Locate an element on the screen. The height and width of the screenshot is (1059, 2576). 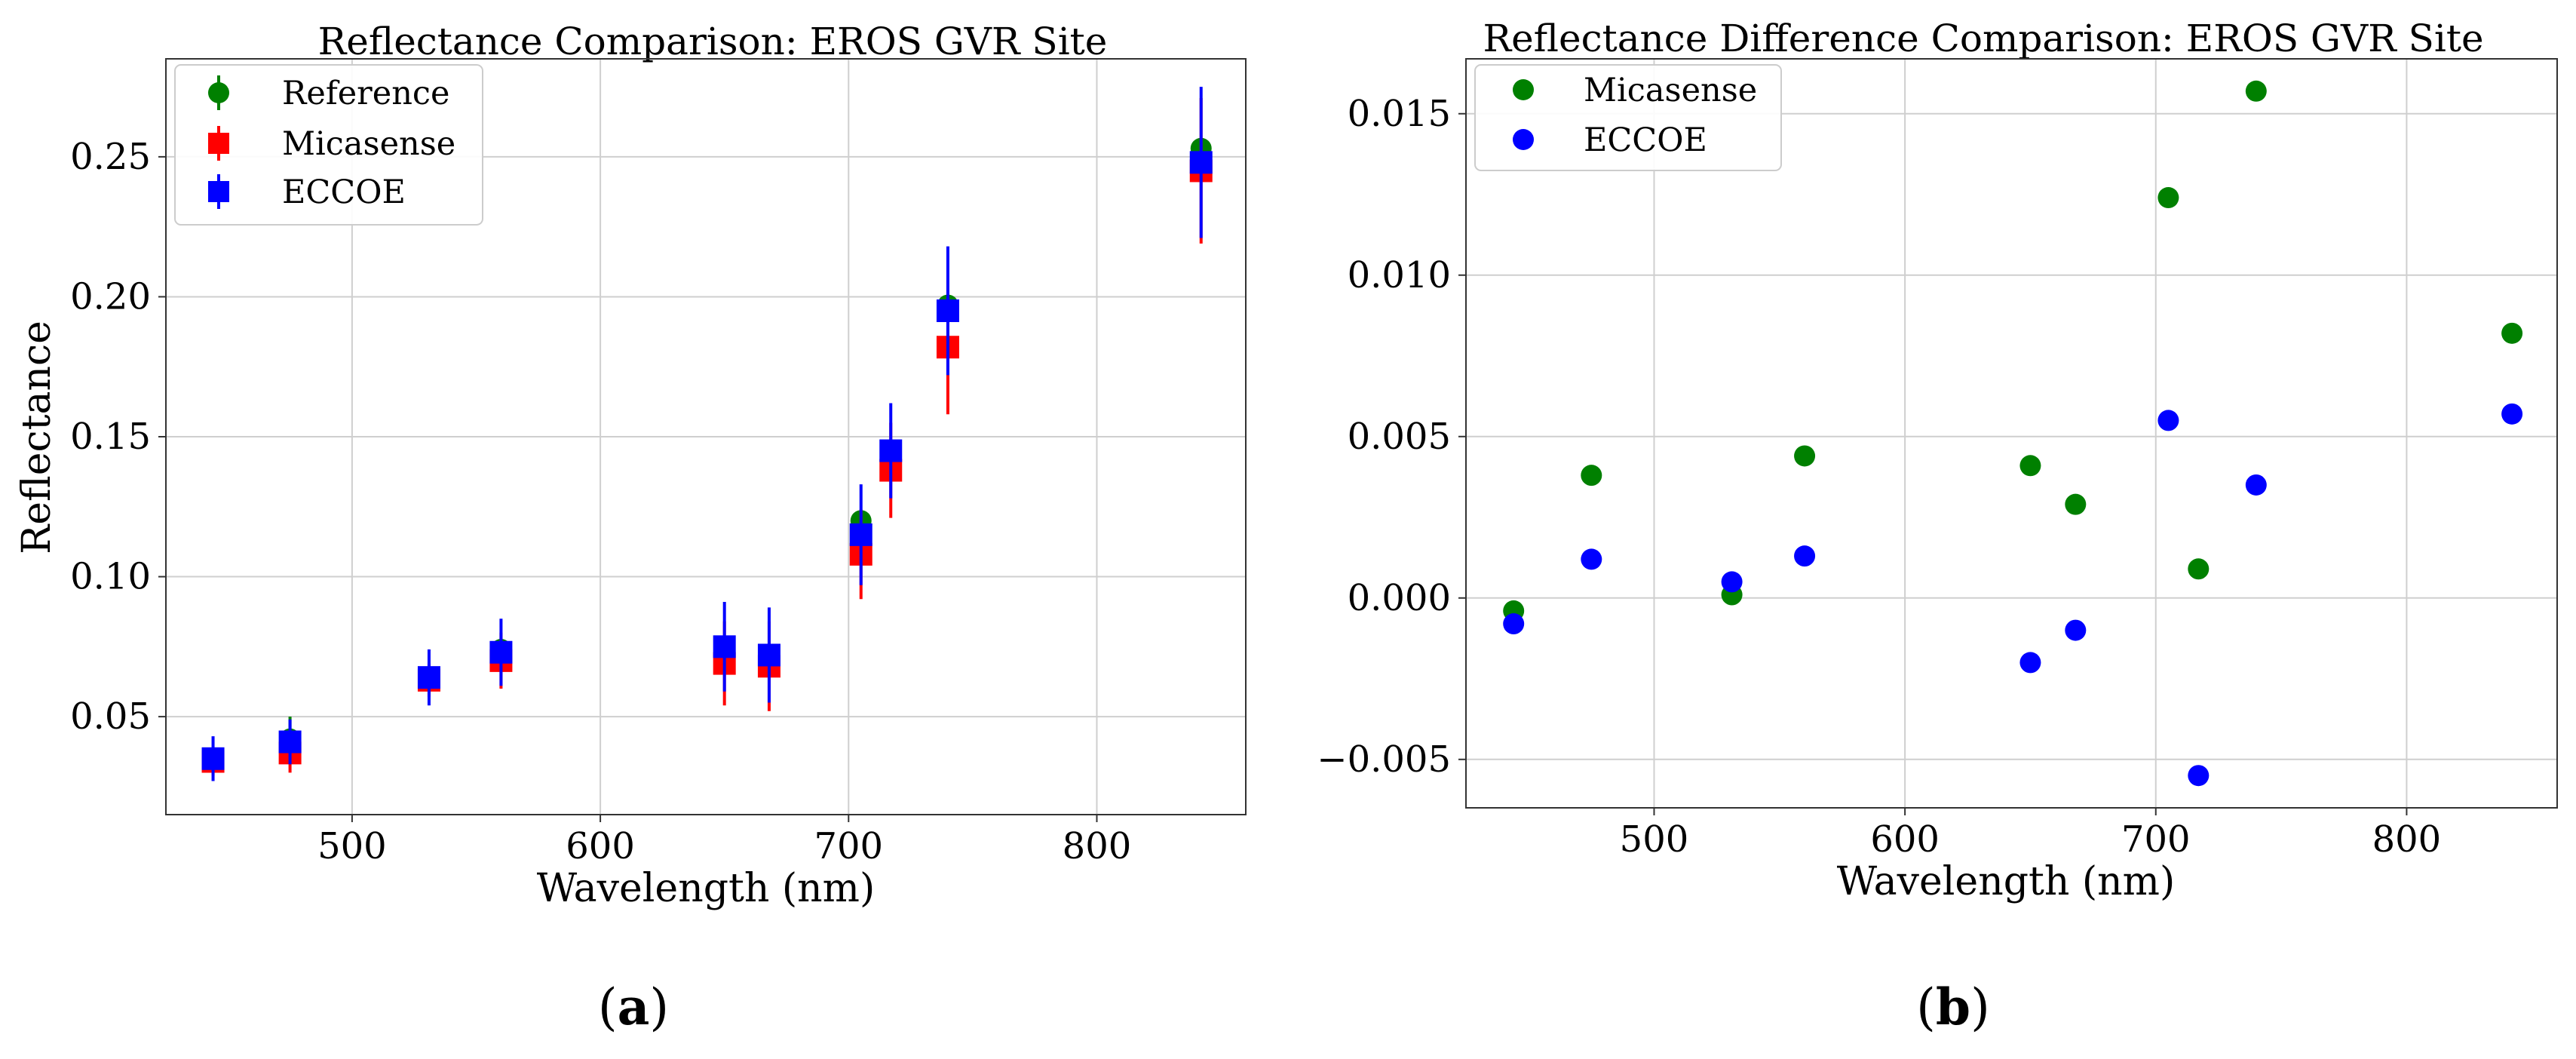
y-tick-label: 0.25 is located at coordinates (110, 157).